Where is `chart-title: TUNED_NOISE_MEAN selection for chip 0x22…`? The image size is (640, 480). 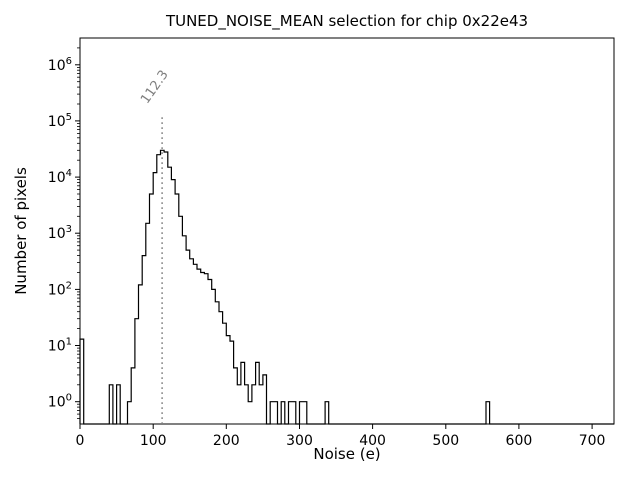 chart-title: TUNED_NOISE_MEAN selection for chip 0x22… is located at coordinates (347, 21).